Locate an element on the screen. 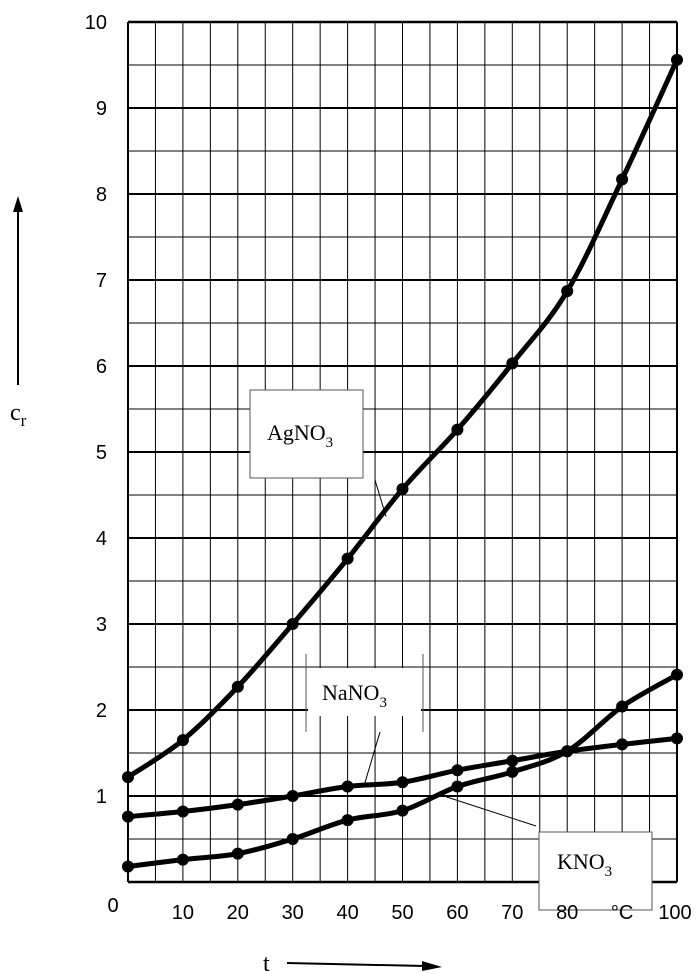  series-label-agno3: AgNO3 is located at coordinates (300, 435).